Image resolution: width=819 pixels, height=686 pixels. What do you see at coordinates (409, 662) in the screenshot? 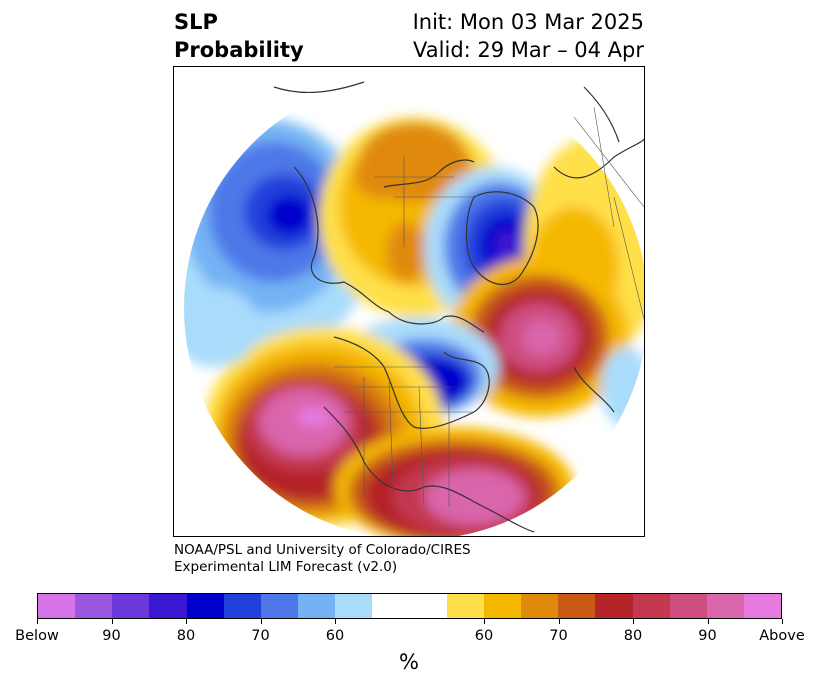
I see `colorbar-unit: %` at bounding box center [409, 662].